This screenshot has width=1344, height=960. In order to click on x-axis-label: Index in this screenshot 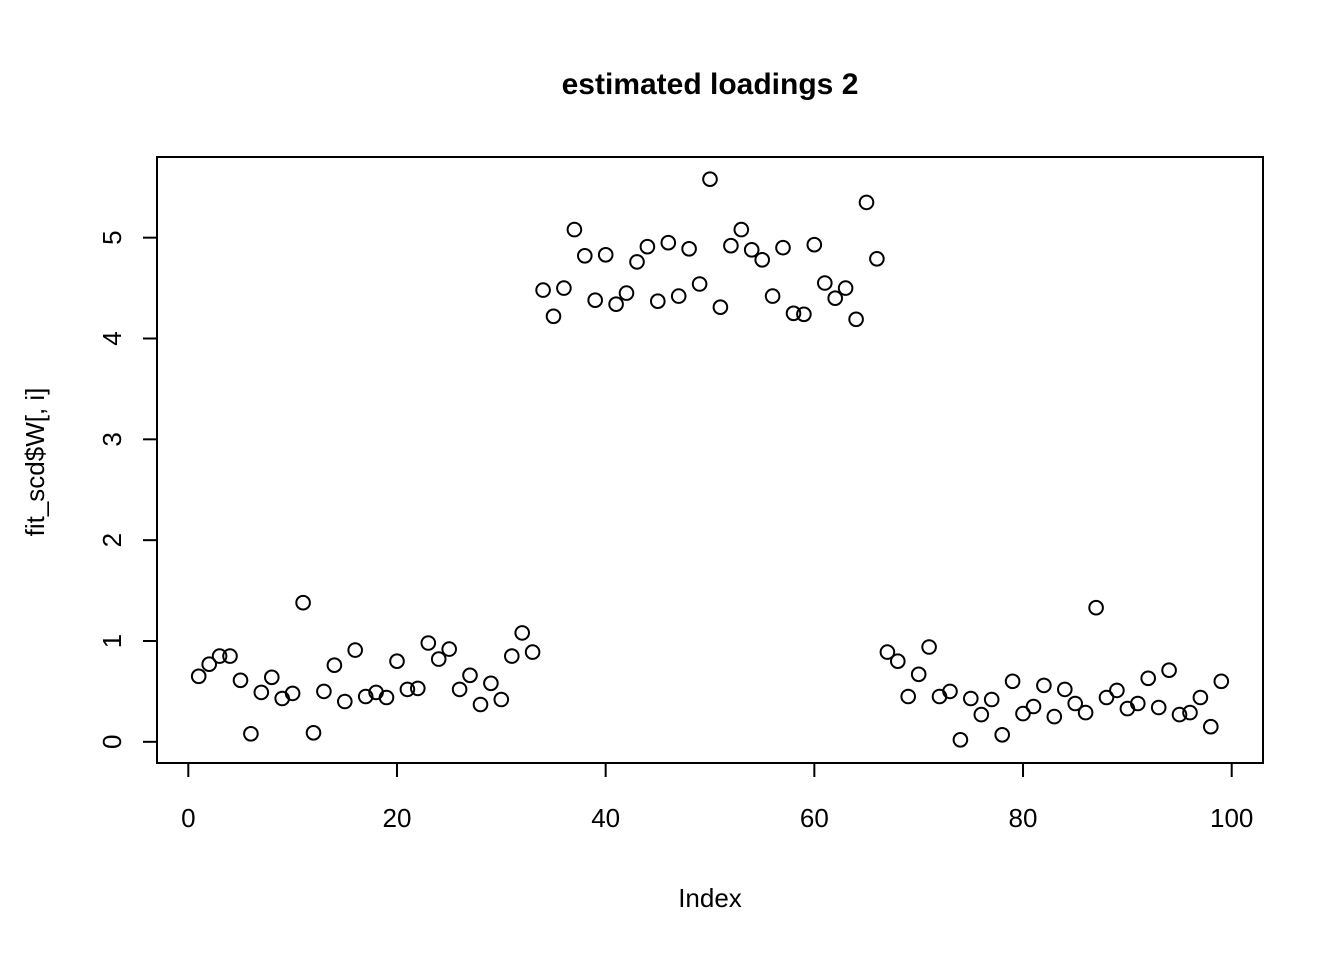, I will do `click(710, 898)`.